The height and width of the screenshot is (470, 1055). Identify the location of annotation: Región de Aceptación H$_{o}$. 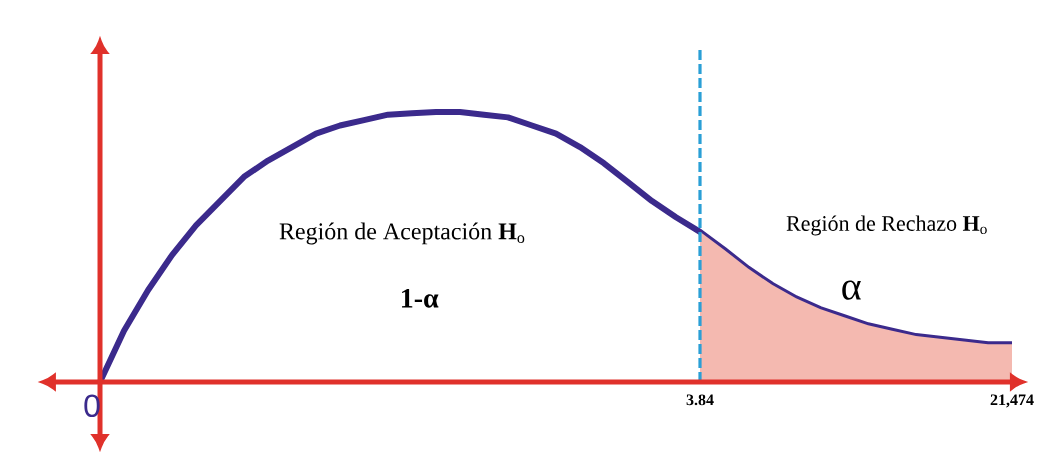
(402, 233).